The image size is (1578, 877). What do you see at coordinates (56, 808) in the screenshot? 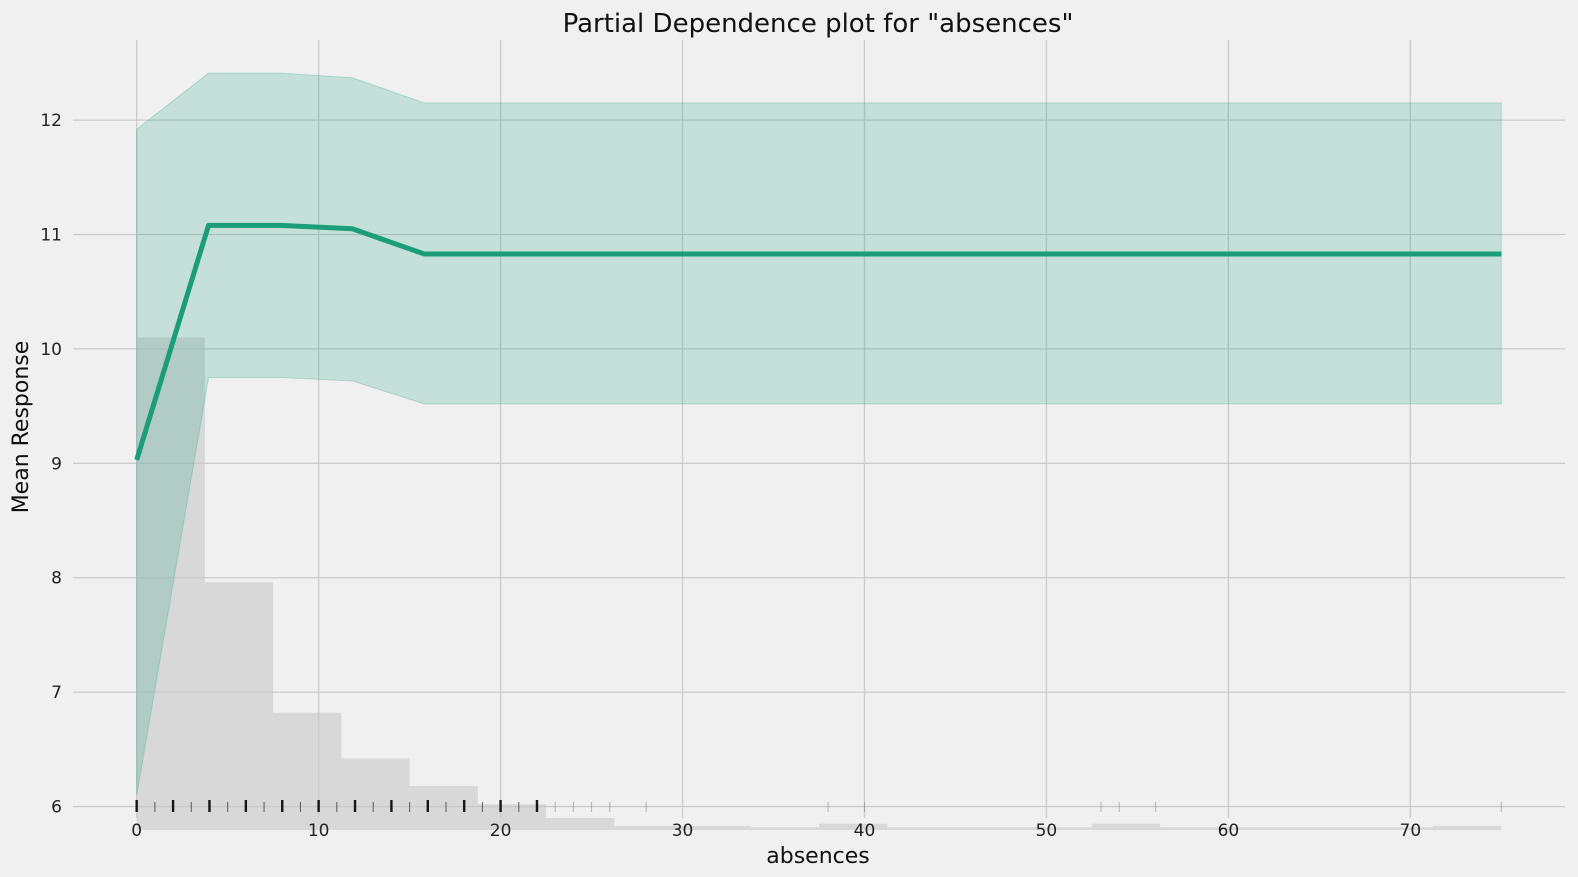
I see `y-tick-label: 6` at bounding box center [56, 808].